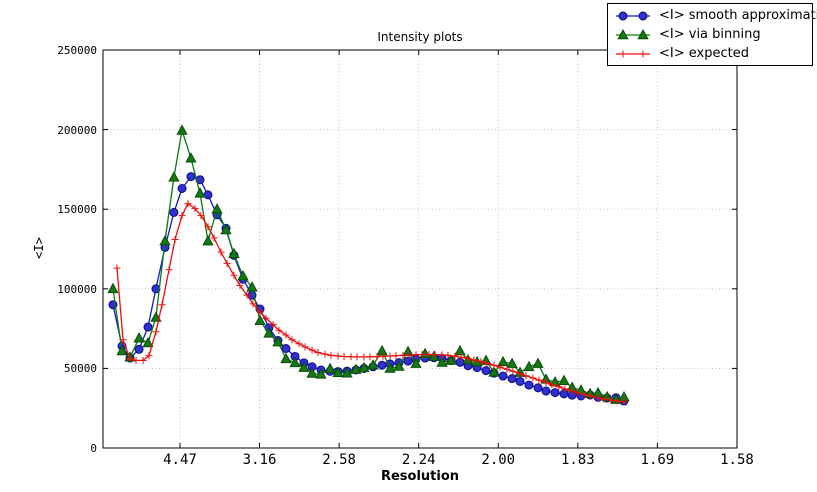  Describe the element at coordinates (339, 460) in the screenshot. I see `x-tick-label: 2.58` at that location.